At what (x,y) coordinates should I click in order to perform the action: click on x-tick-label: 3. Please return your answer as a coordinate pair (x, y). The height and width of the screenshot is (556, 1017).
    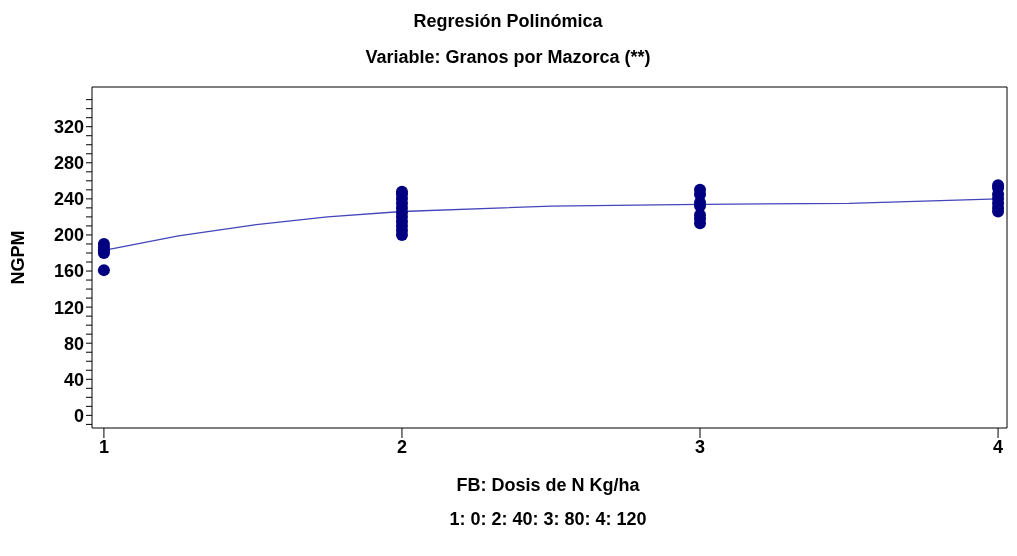
    Looking at the image, I should click on (700, 446).